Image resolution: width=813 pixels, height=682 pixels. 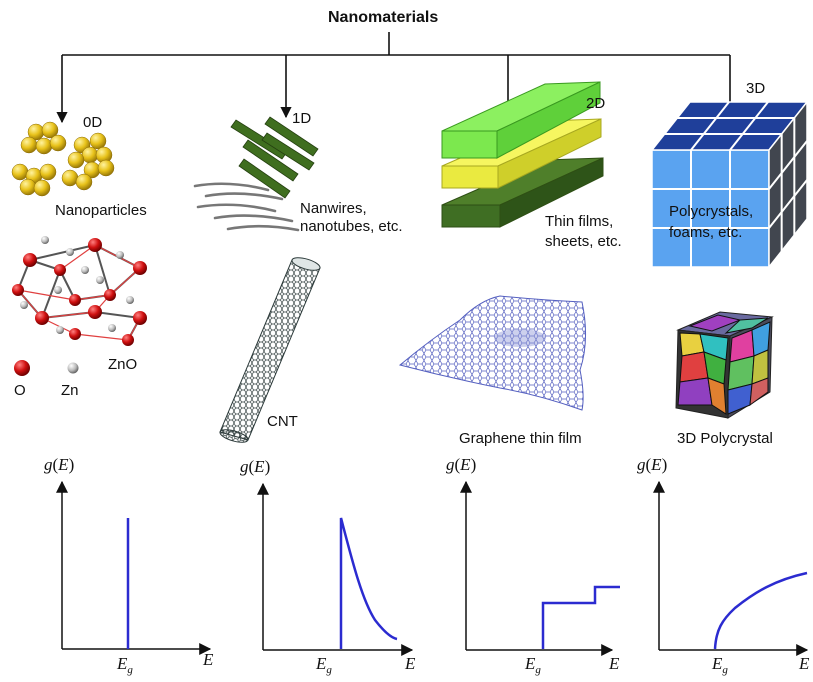 I want to click on caption-1d-line1: Nanwires,, so click(x=333, y=208).